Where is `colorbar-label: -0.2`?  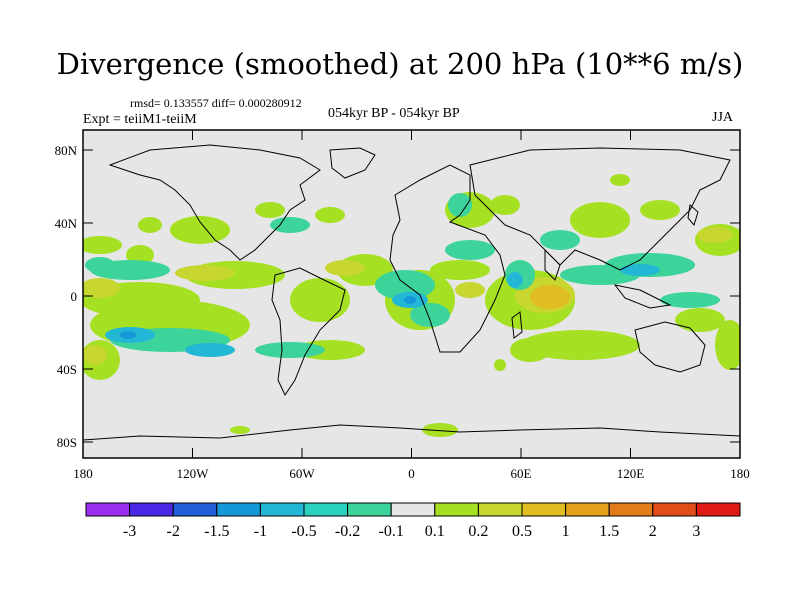
colorbar-label: -0.2 is located at coordinates (347, 531).